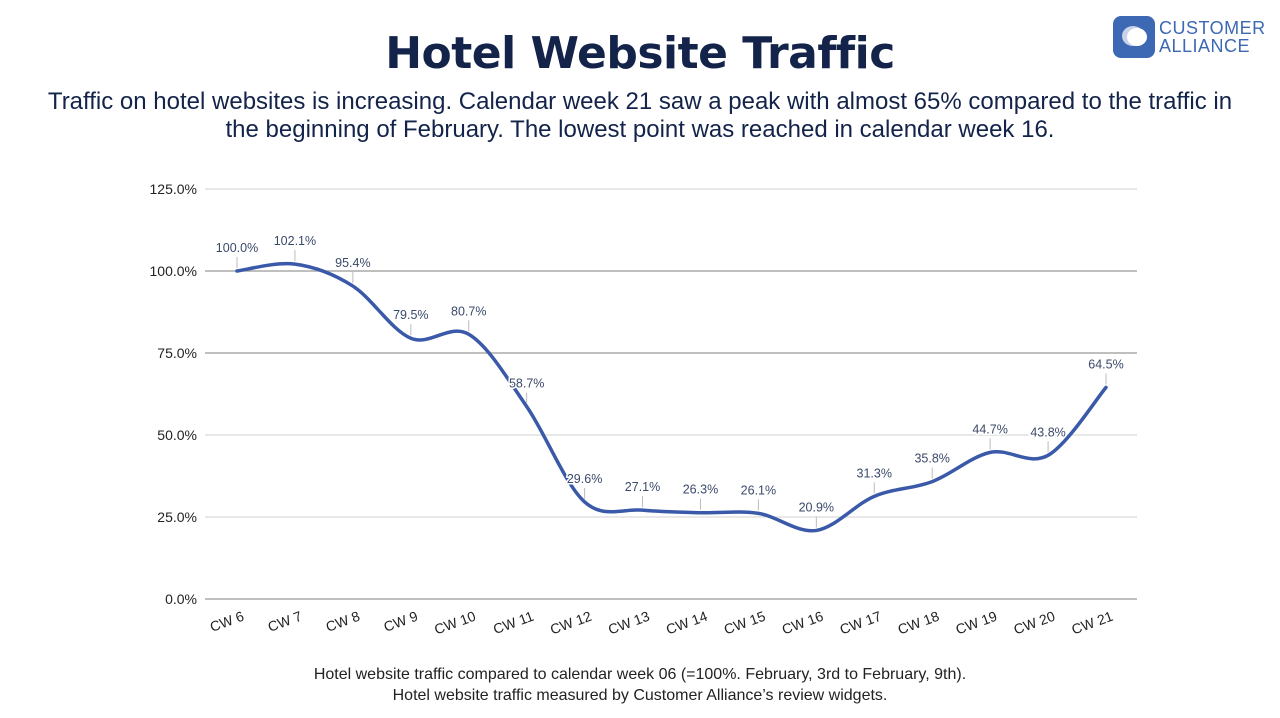  I want to click on data-label: 43.8%, so click(1047, 432).